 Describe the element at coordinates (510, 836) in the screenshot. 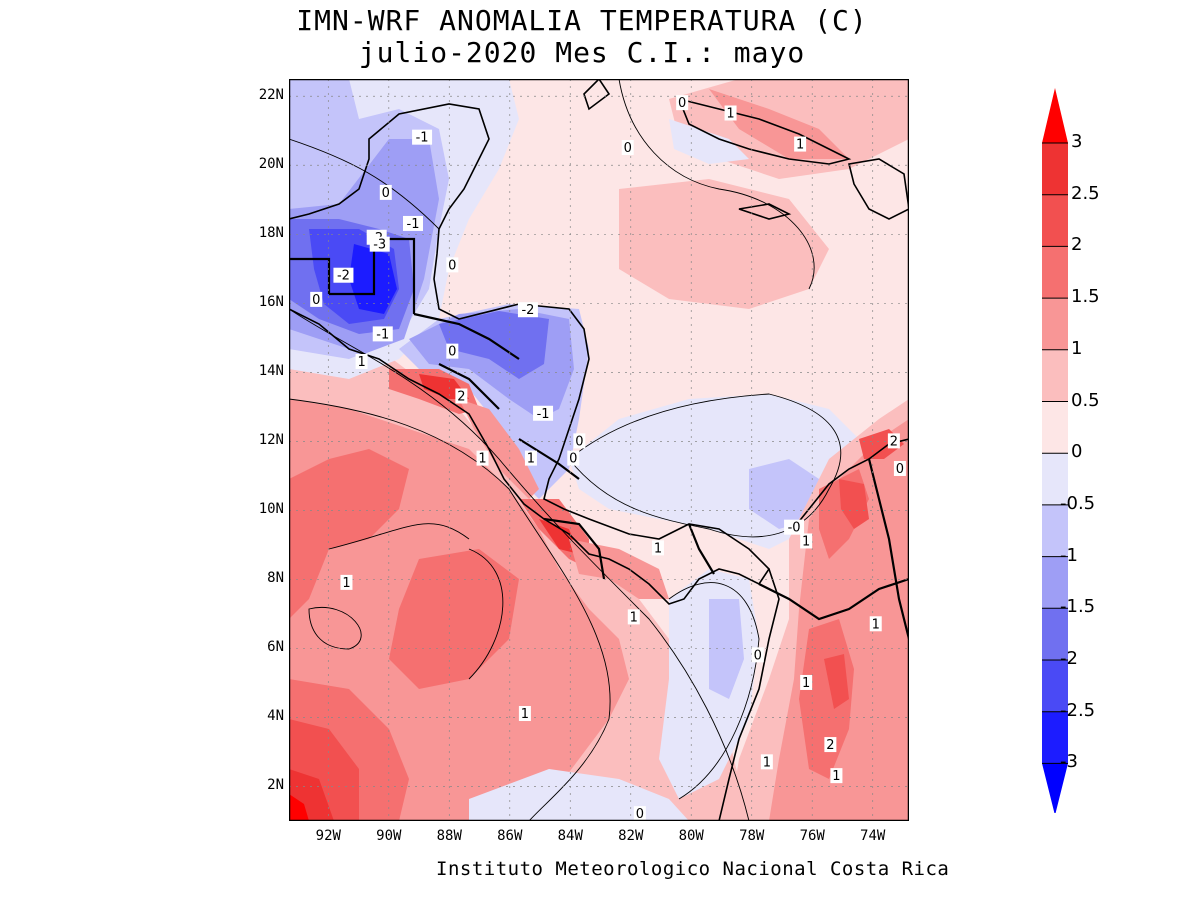

I see `longitude-label: 86W` at that location.